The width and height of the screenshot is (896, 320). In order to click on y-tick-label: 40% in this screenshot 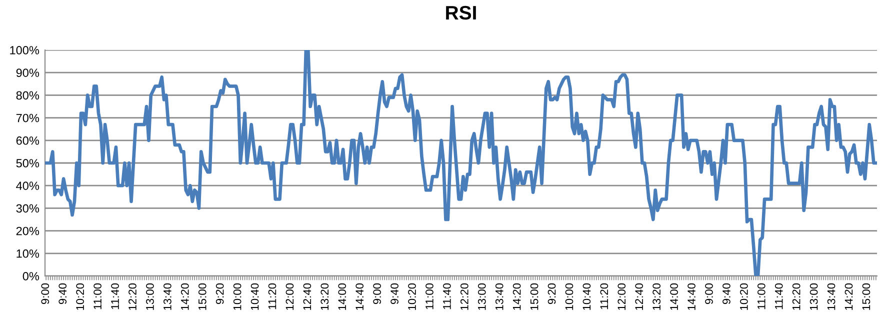, I will do `click(28, 186)`.